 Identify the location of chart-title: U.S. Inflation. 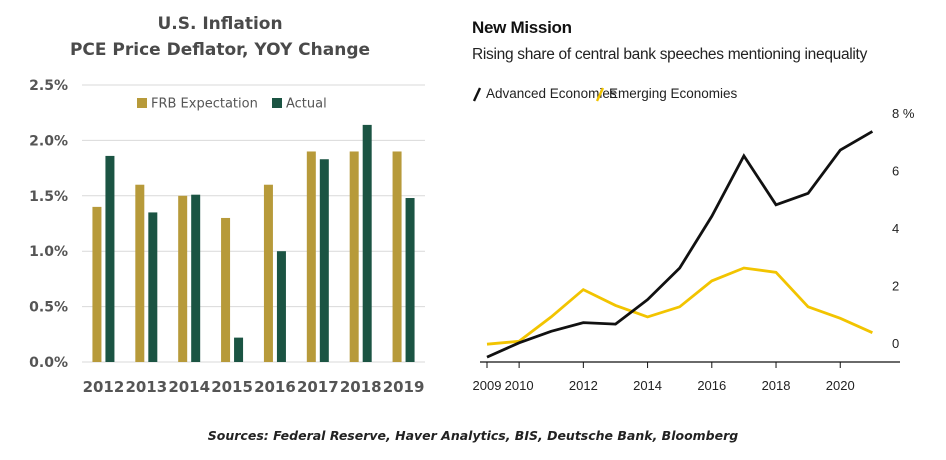
(220, 24).